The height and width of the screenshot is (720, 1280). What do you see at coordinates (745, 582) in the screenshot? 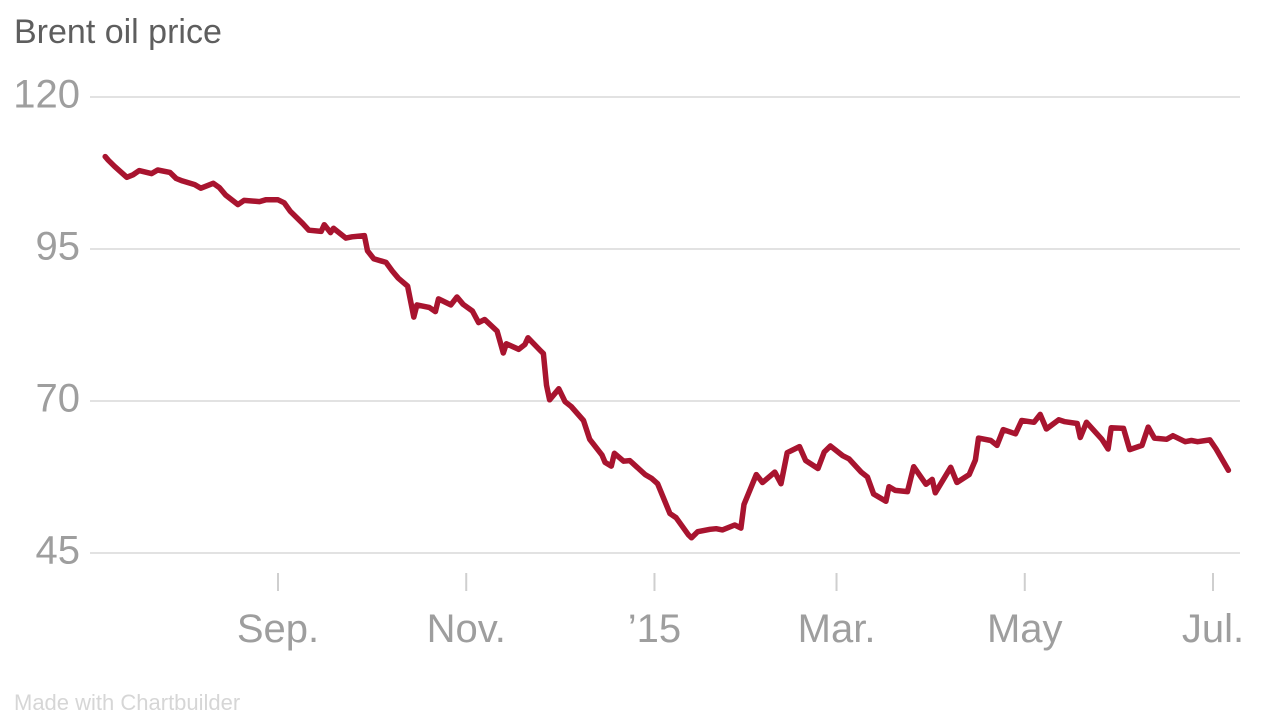
I see `x-axis-ticks` at bounding box center [745, 582].